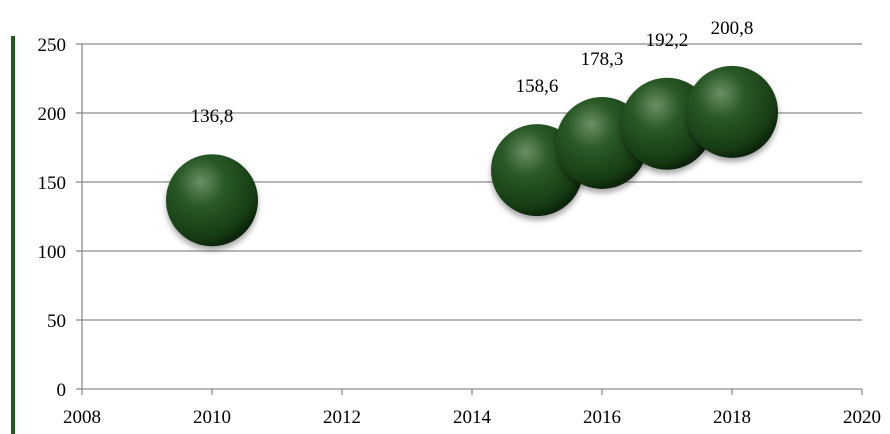  What do you see at coordinates (342, 417) in the screenshot?
I see `x-tick-label: 2012` at bounding box center [342, 417].